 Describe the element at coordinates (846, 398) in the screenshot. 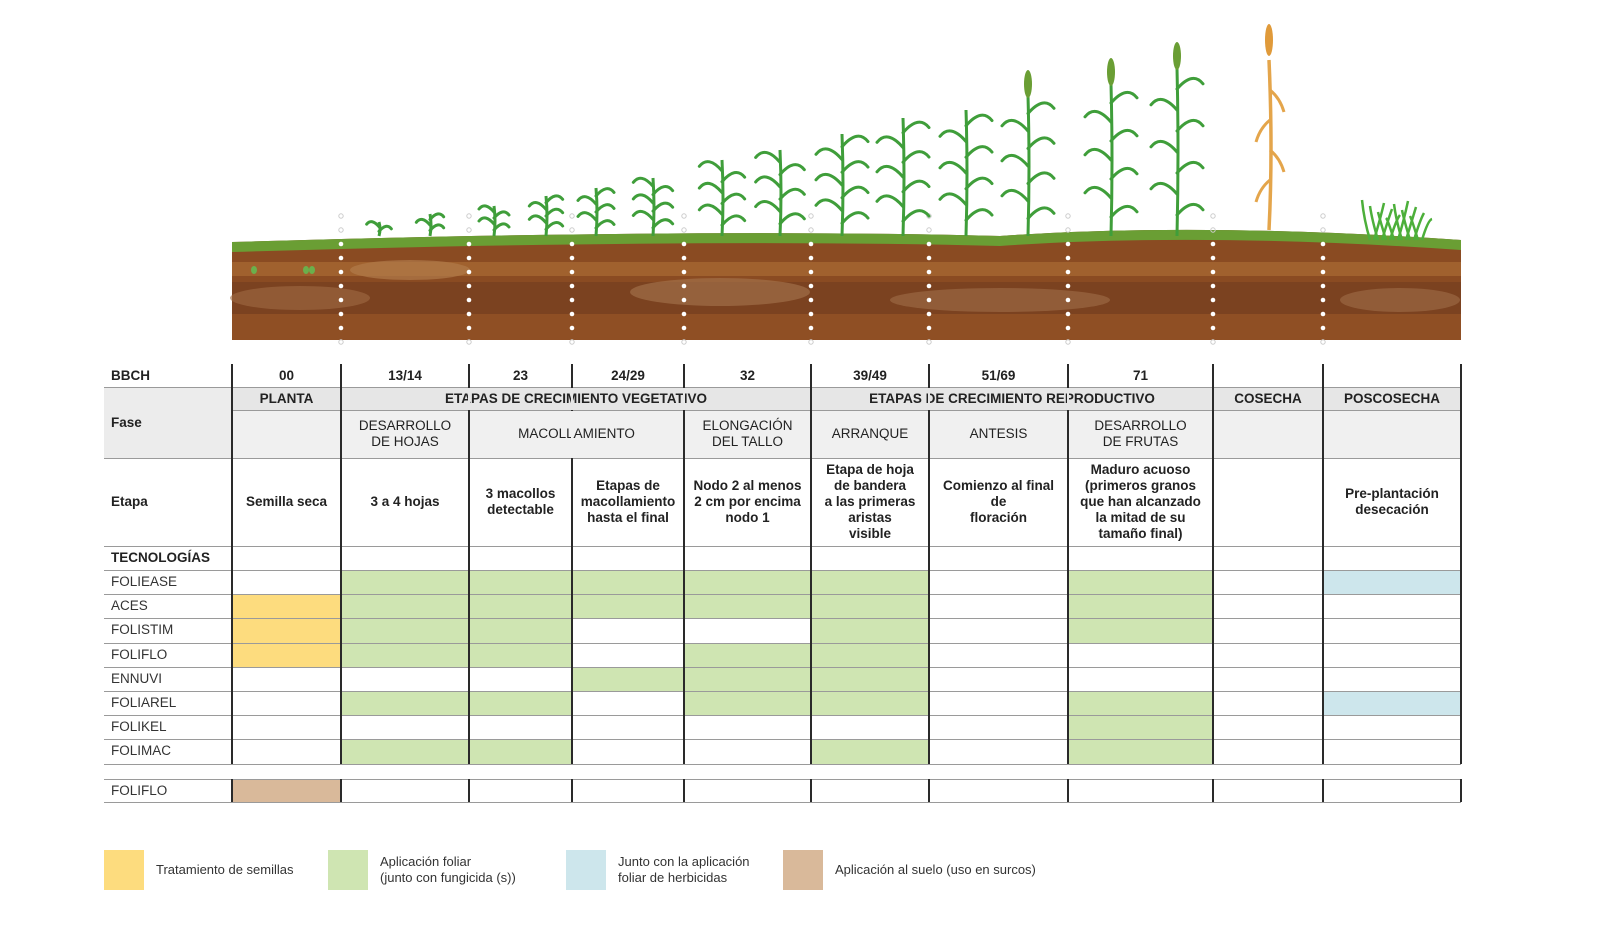

I see `phase-row-background` at that location.